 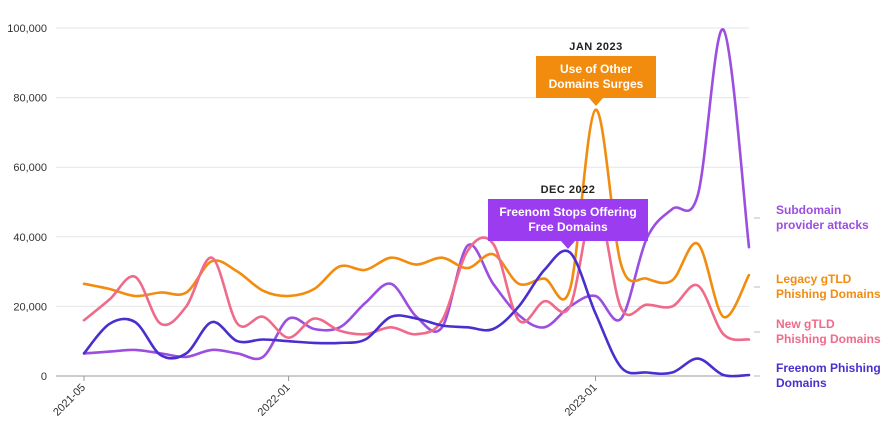 I want to click on y-tick-label: 80,000, so click(x=30, y=99).